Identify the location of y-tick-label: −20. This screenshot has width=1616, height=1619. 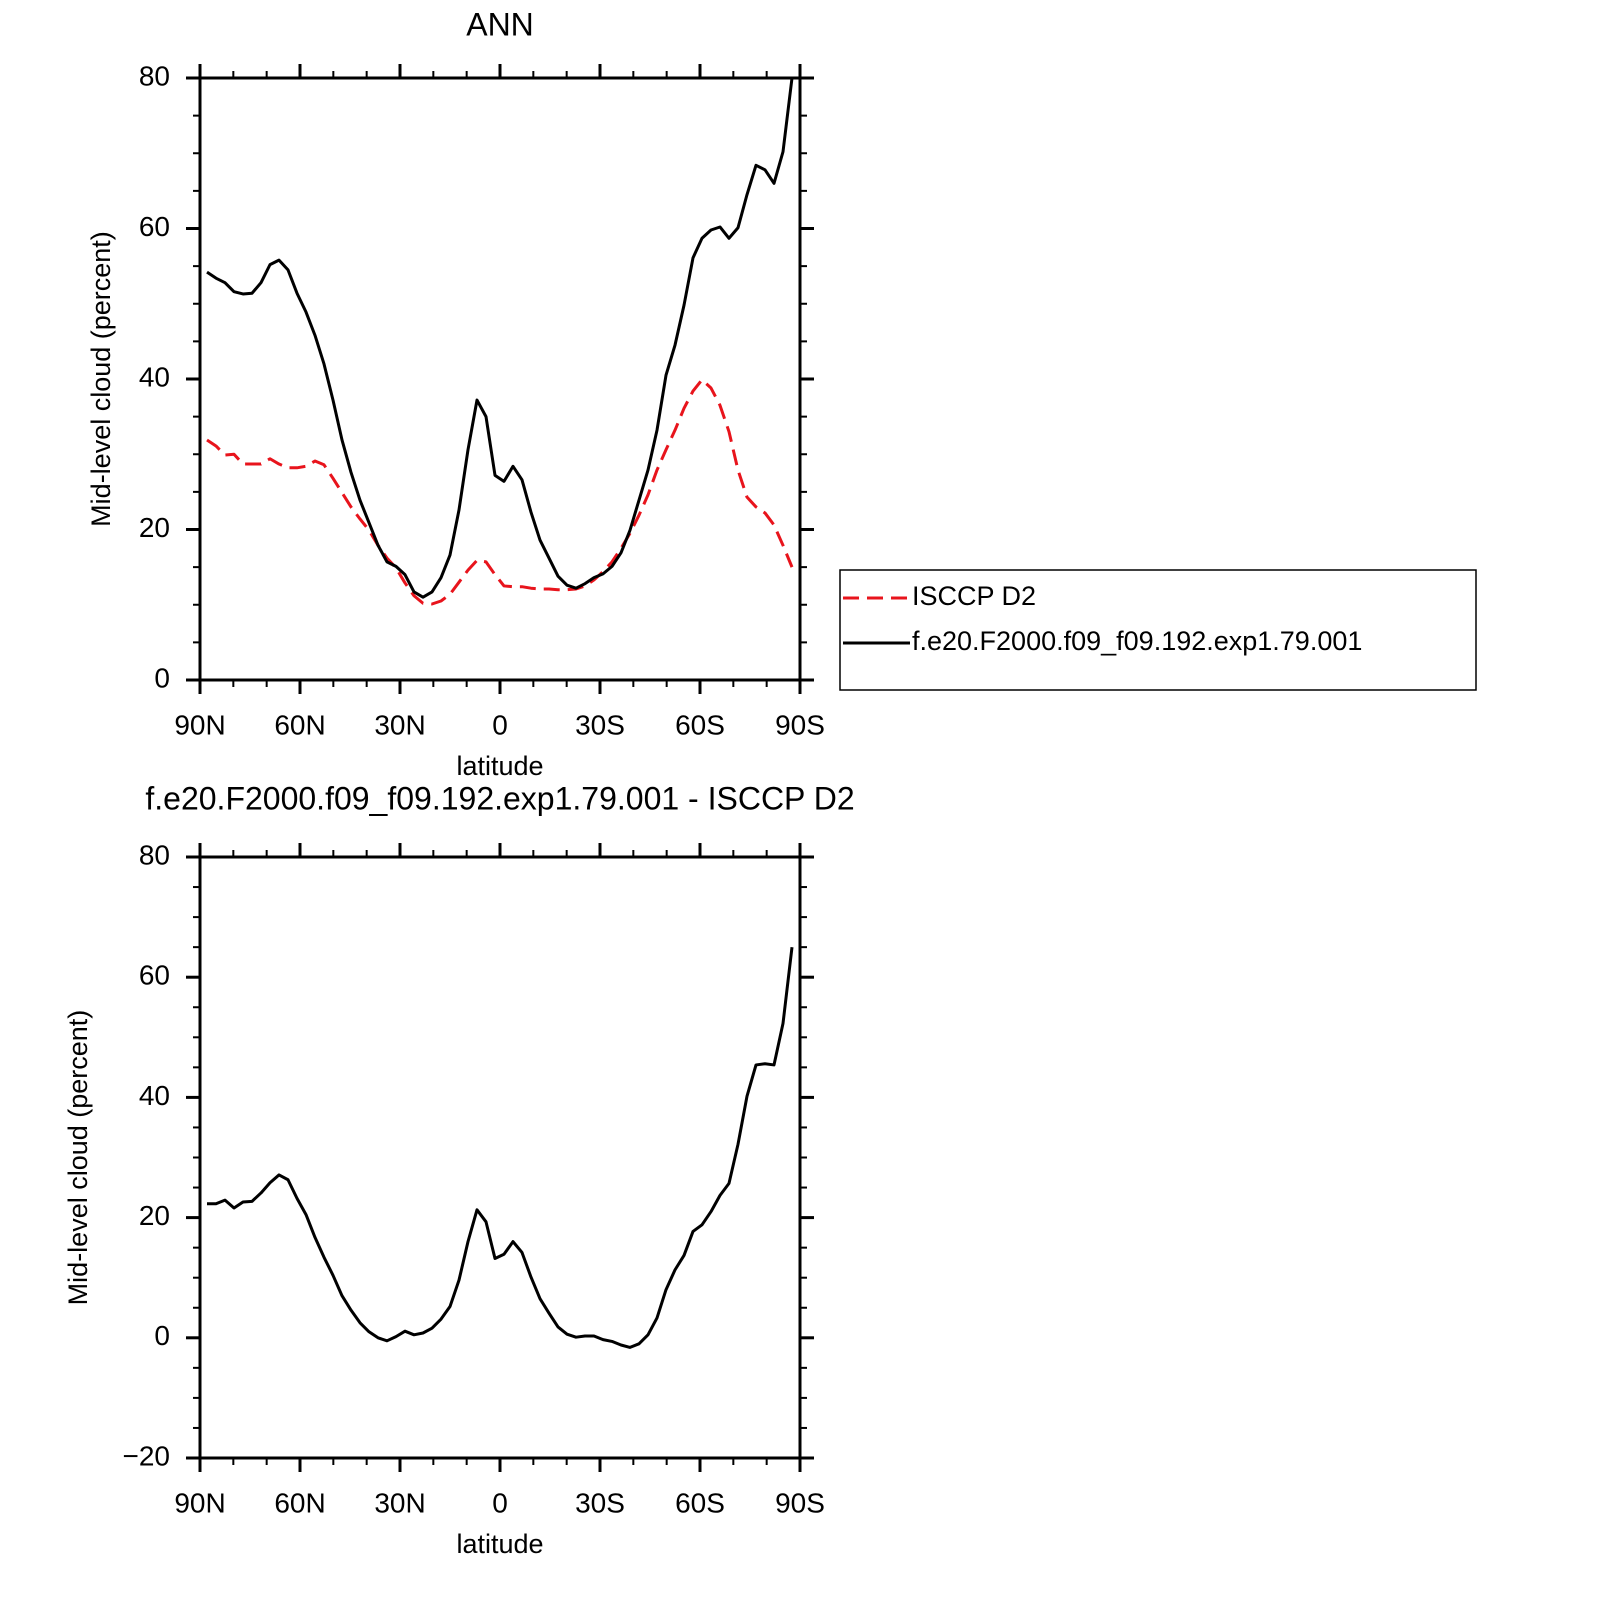
(147, 1455).